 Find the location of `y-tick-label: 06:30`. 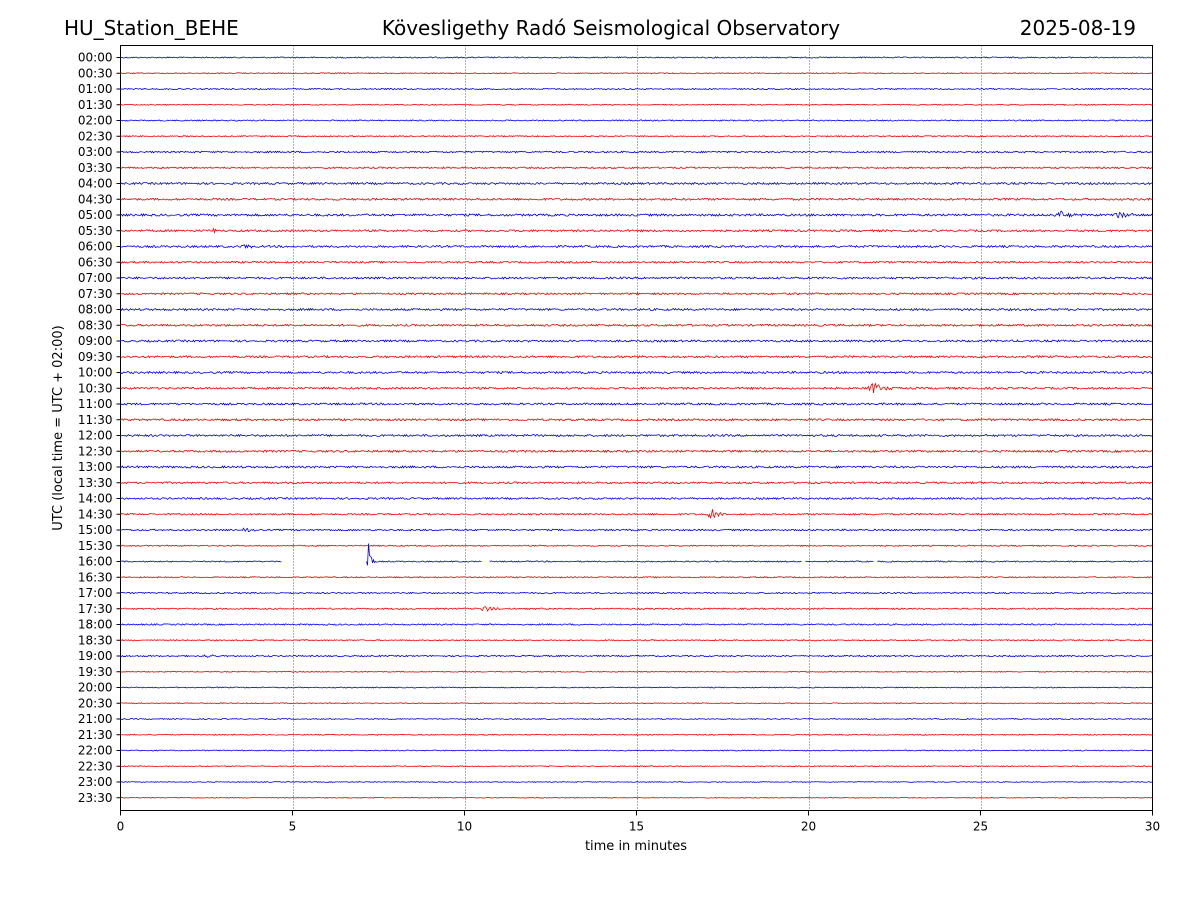

y-tick-label: 06:30 is located at coordinates (95, 262).